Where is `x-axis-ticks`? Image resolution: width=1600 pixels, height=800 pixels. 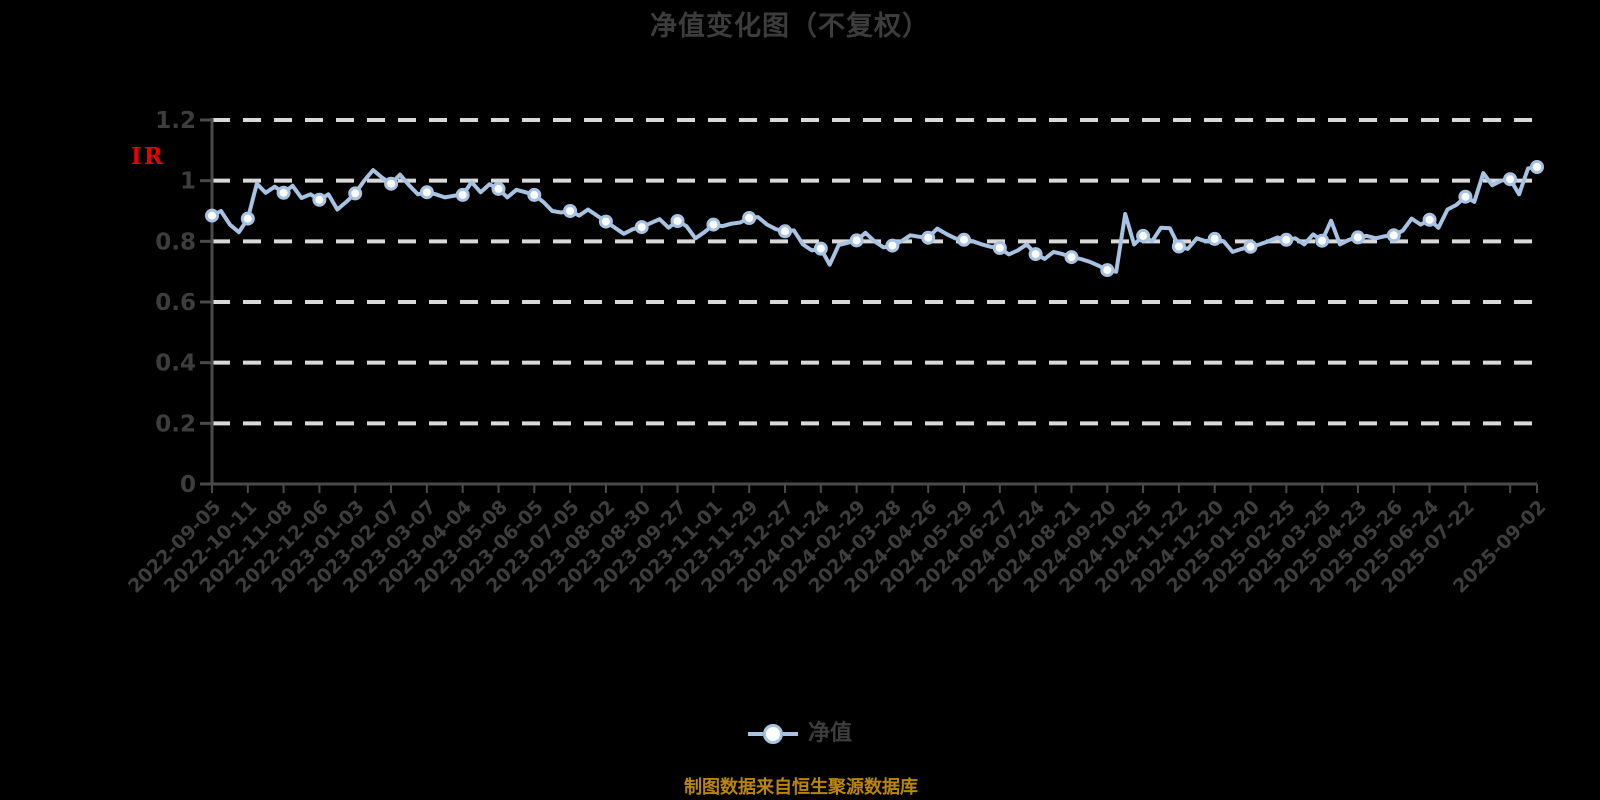
x-axis-ticks is located at coordinates (874, 488).